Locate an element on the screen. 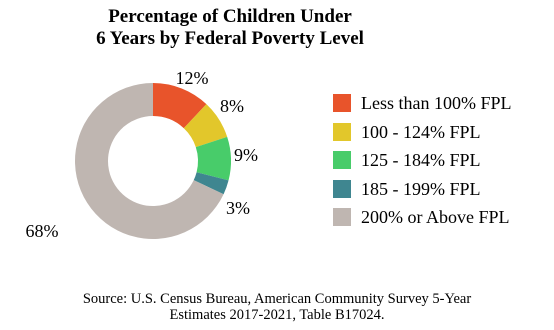 Image resolution: width=554 pixels, height=330 pixels. legend-item-less-than-100: Less than 100% FPL is located at coordinates (422, 103).